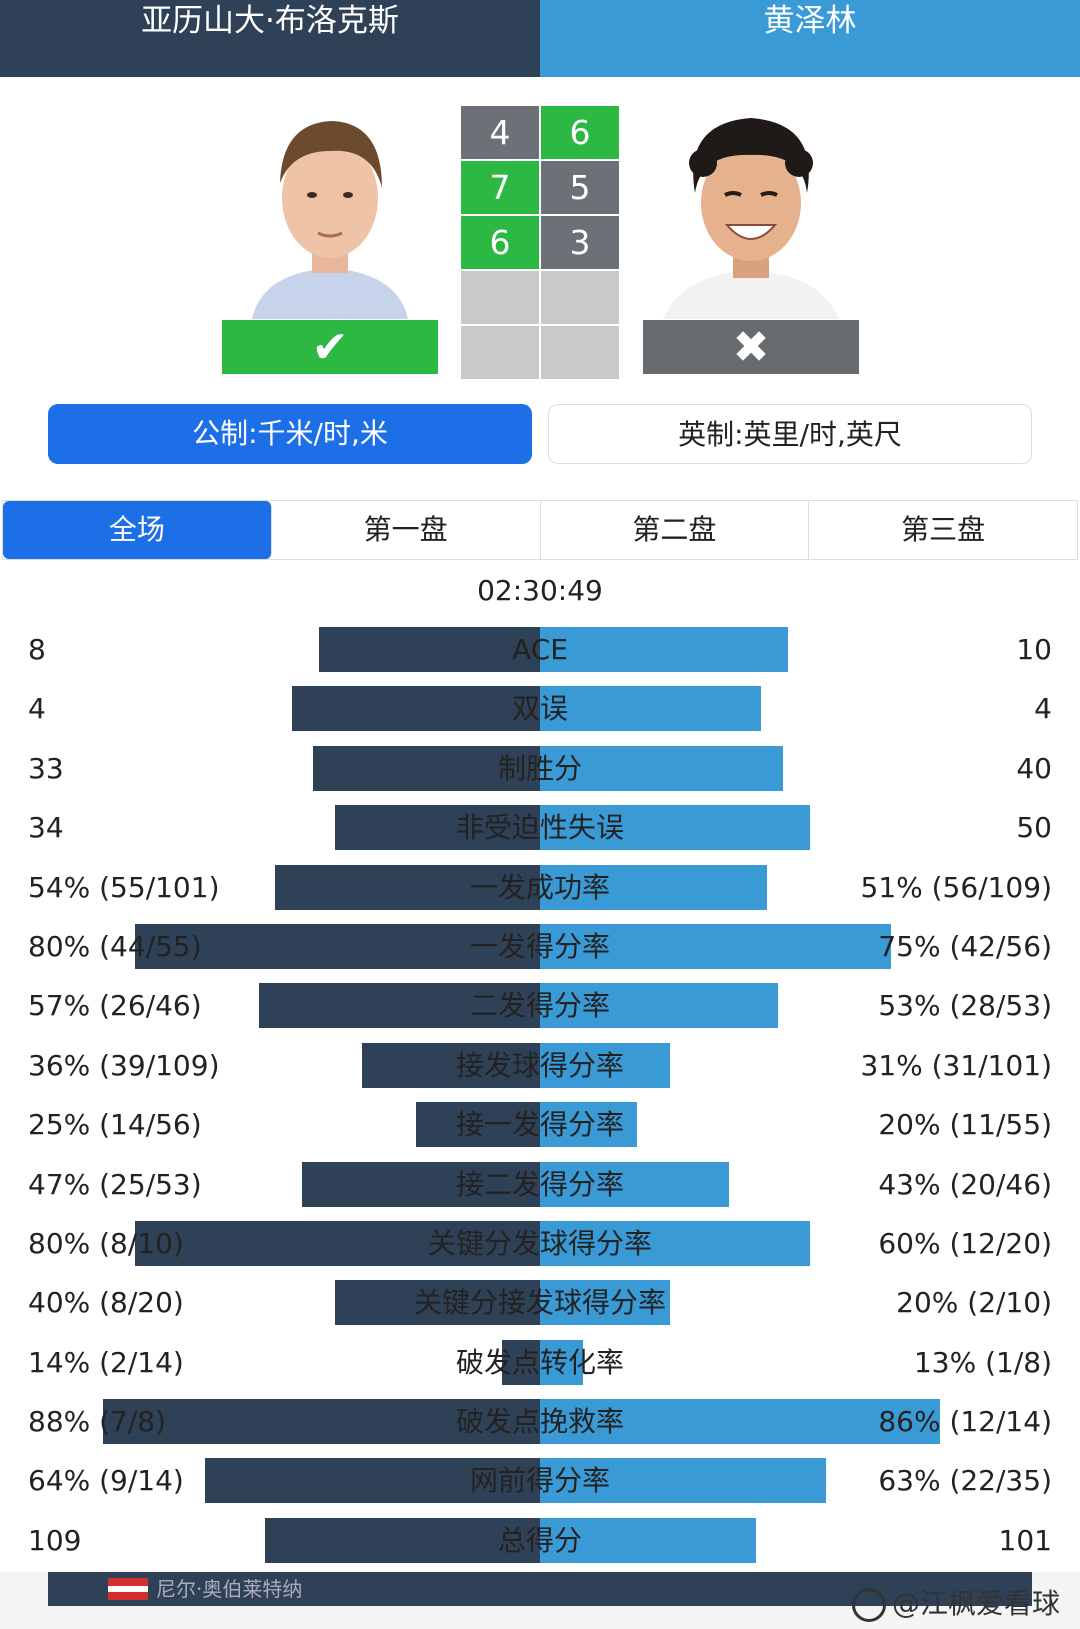  I want to click on p2-stat-value: 50, so click(1034, 828).